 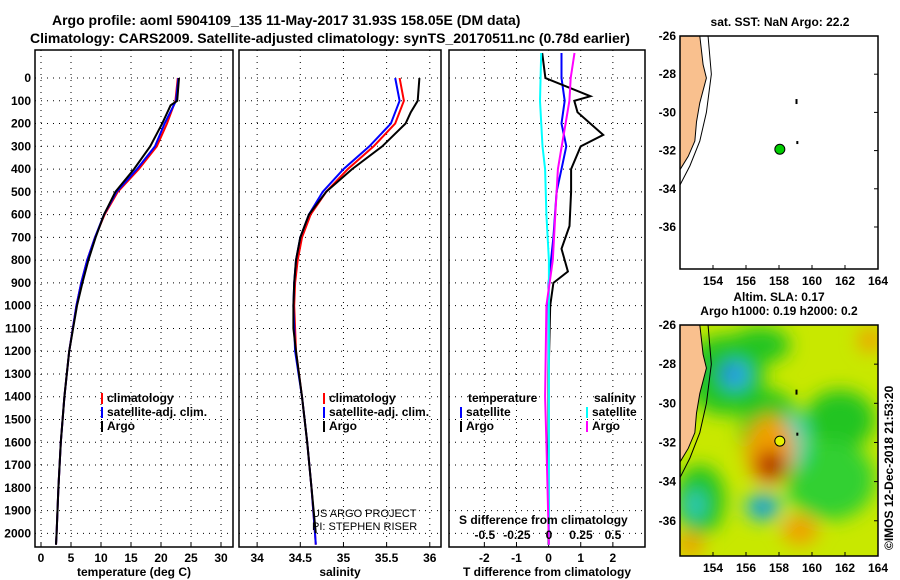 I want to click on series-line-s-argo, so click(x=560, y=298).